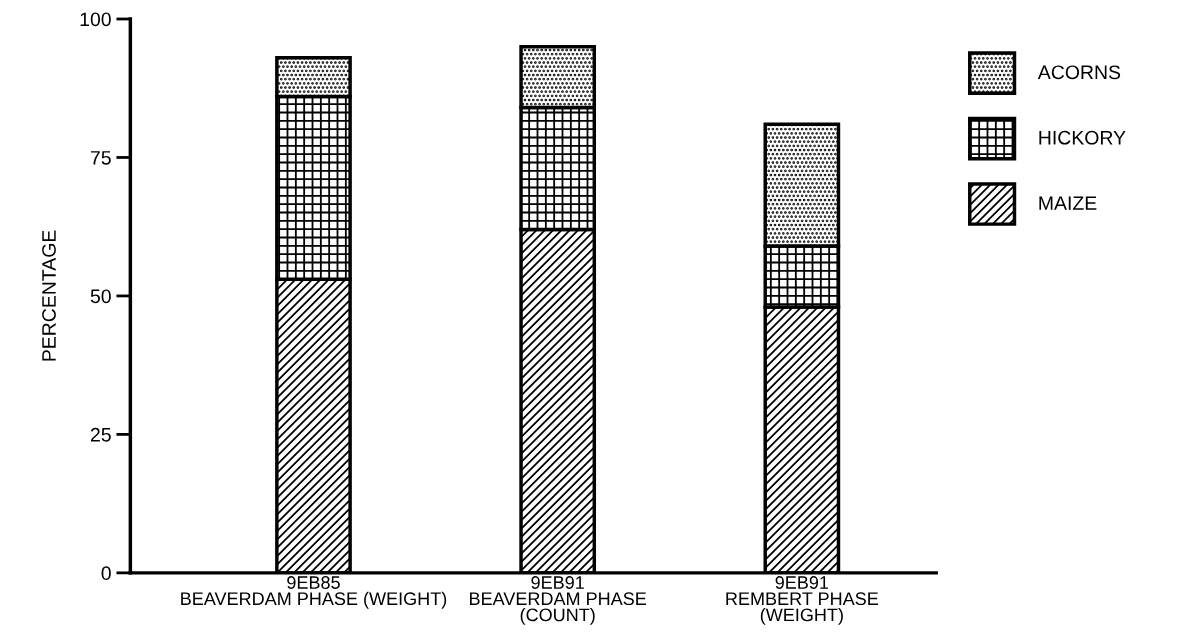 The image size is (1185, 633). What do you see at coordinates (49, 295) in the screenshot?
I see `y-axis-title: PERCENTAGE` at bounding box center [49, 295].